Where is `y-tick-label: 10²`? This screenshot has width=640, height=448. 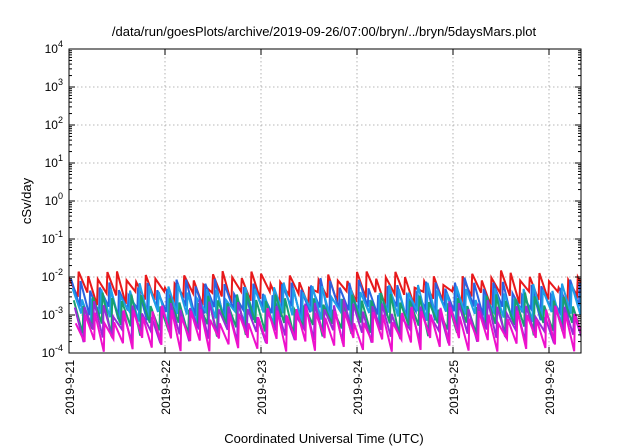 y-tick-label: 10² is located at coordinates (54, 123).